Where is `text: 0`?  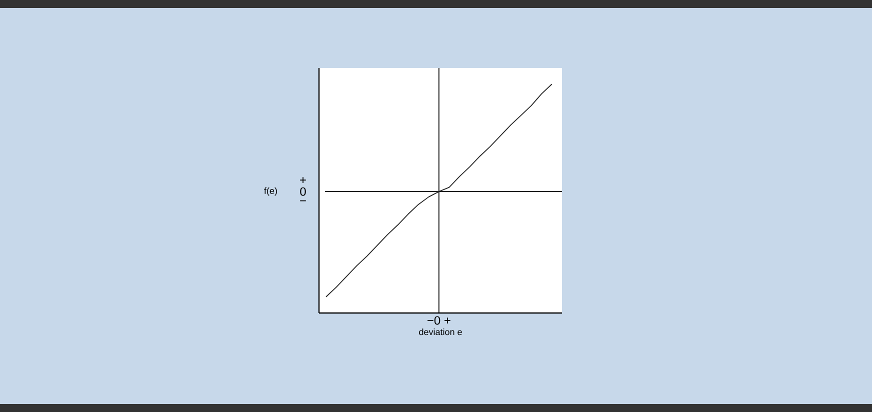 text: 0 is located at coordinates (303, 191).